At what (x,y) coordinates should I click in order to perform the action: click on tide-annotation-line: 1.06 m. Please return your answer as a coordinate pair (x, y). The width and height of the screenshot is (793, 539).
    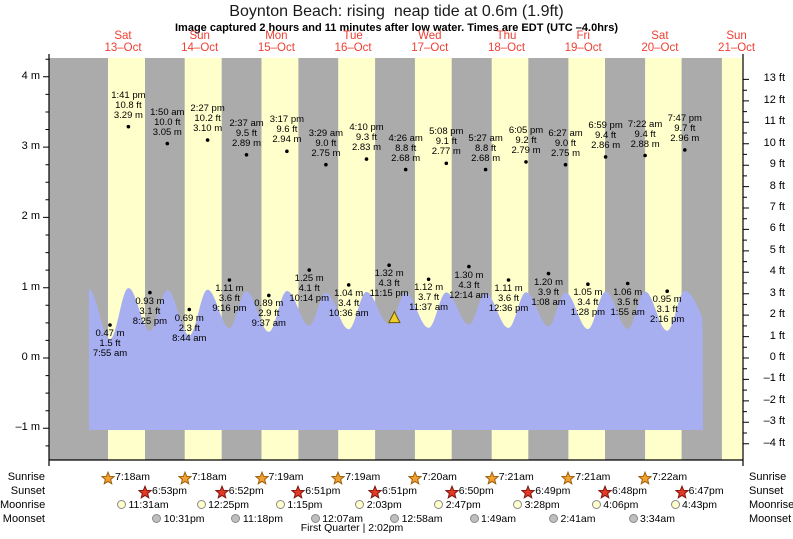
    Looking at the image, I should click on (628, 292).